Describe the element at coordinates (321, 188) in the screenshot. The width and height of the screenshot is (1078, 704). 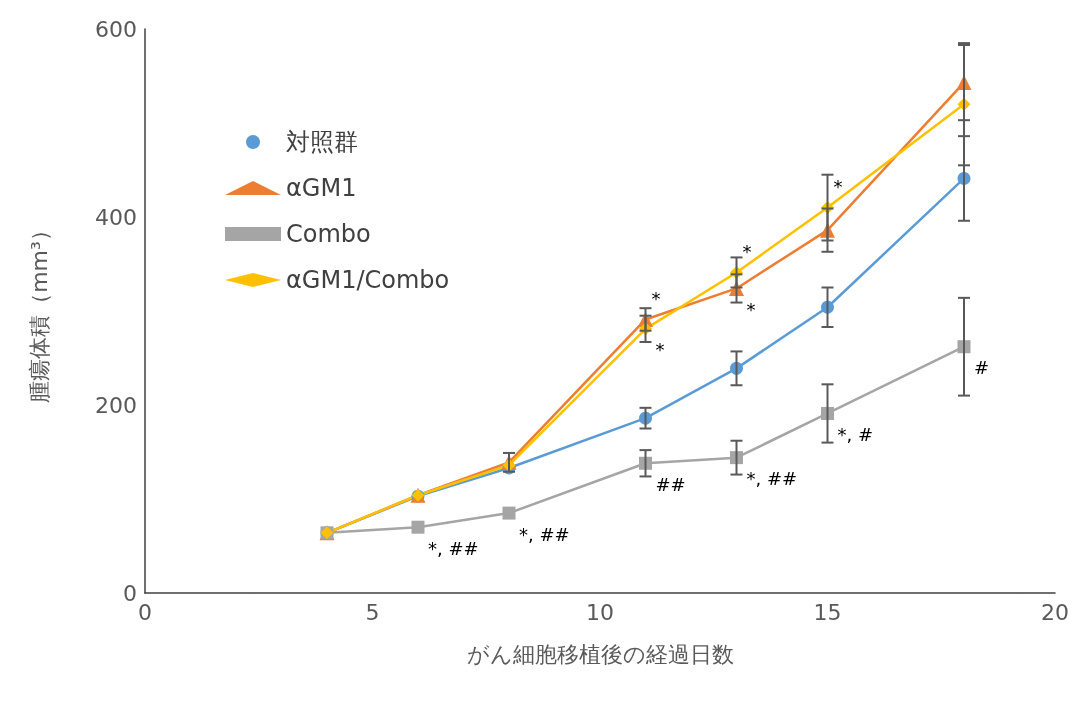
I see `legend-label: αGM1` at that location.